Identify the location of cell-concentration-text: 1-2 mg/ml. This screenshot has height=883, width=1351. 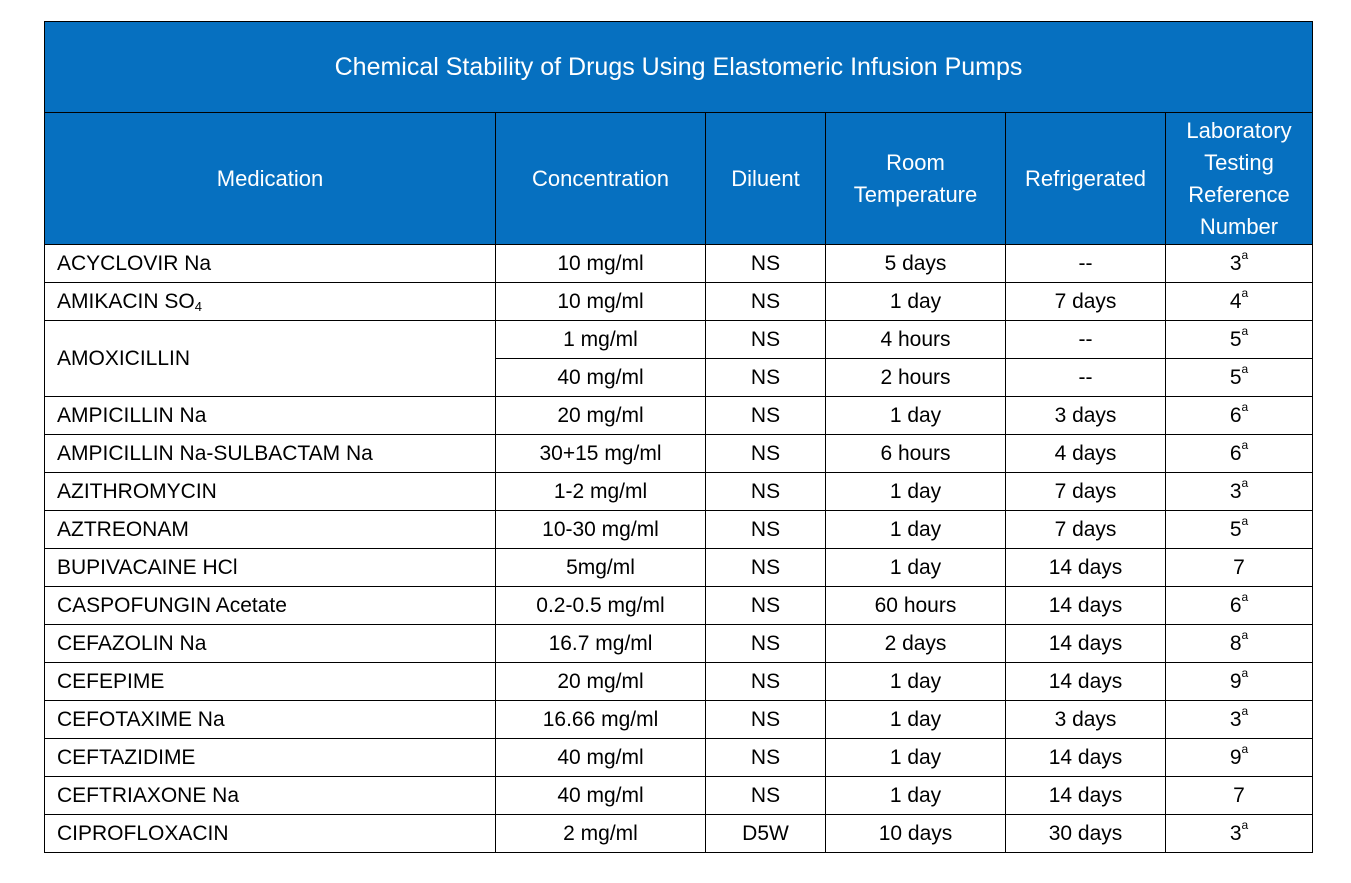
(600, 491).